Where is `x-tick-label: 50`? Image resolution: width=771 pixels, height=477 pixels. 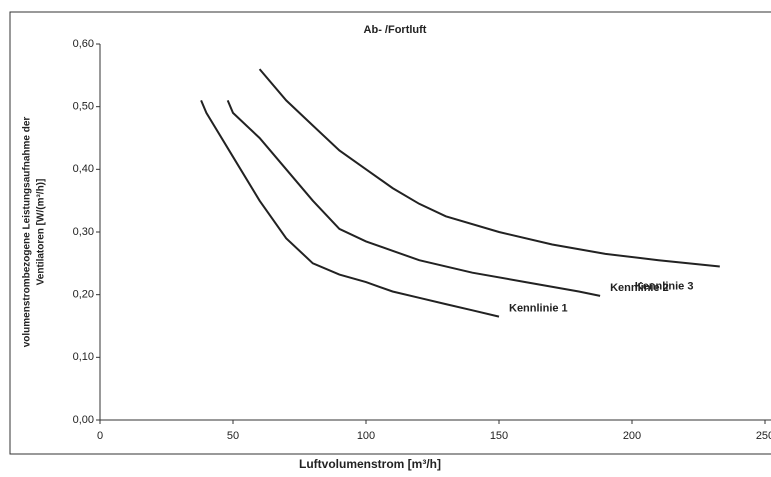 x-tick-label: 50 is located at coordinates (233, 436).